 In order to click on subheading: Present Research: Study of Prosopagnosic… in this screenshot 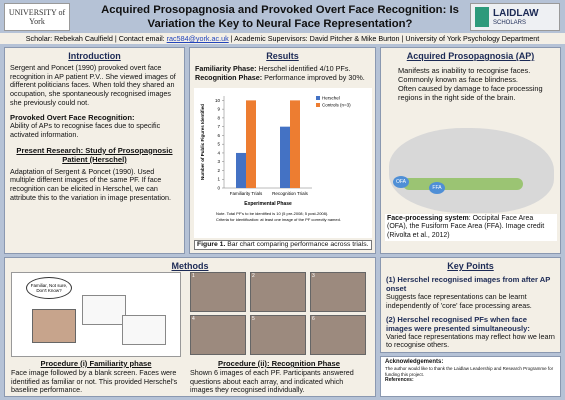, I will do `click(94, 154)`.